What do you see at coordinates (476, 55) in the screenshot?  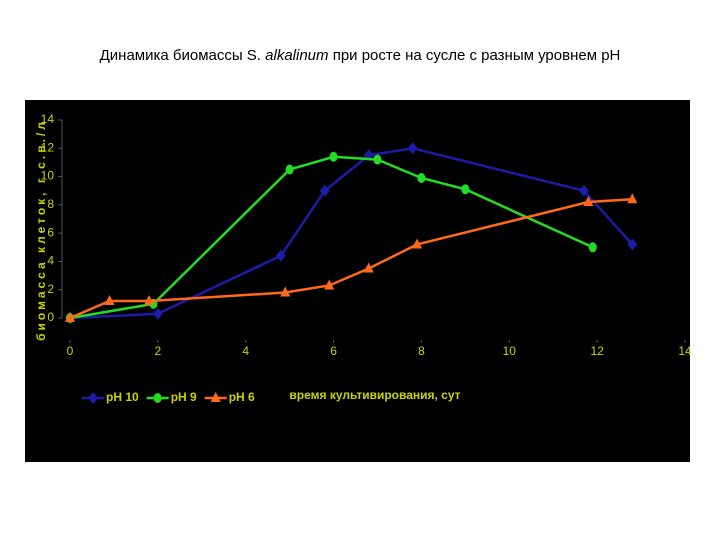 I see `title-part: при росте на сусле с разным уровнем pH` at bounding box center [476, 55].